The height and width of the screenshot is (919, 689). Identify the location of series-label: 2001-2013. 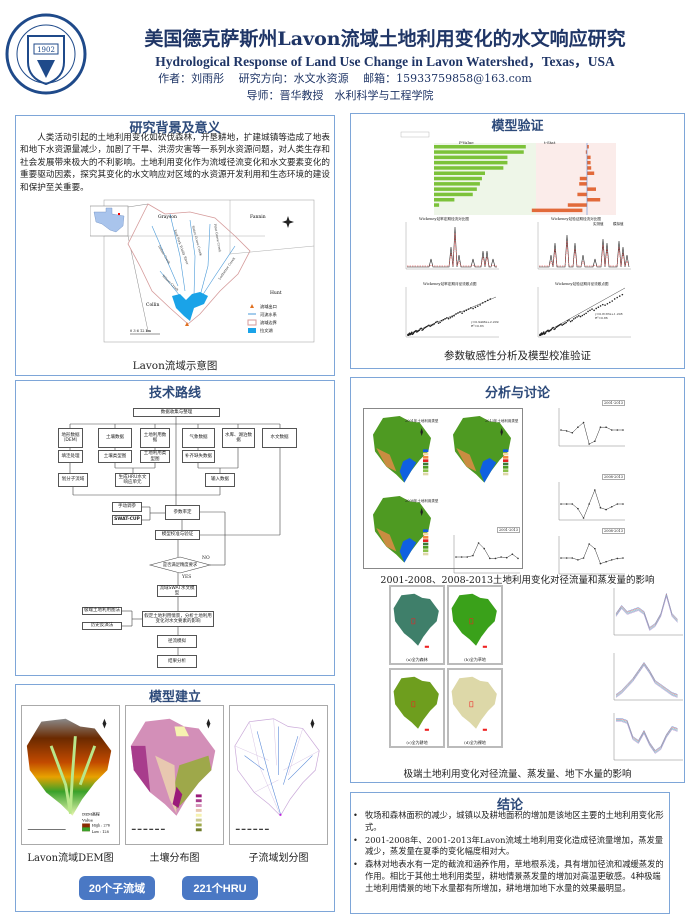
(508, 530).